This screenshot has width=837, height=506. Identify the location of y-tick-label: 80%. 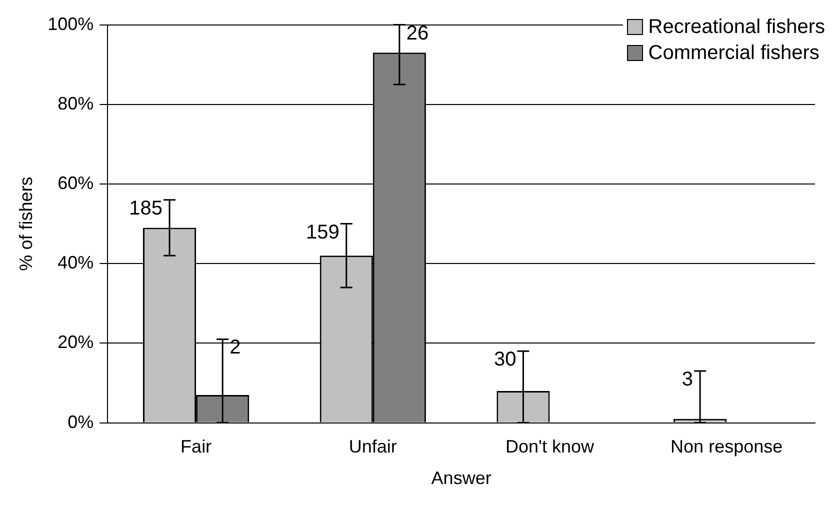
(76, 103).